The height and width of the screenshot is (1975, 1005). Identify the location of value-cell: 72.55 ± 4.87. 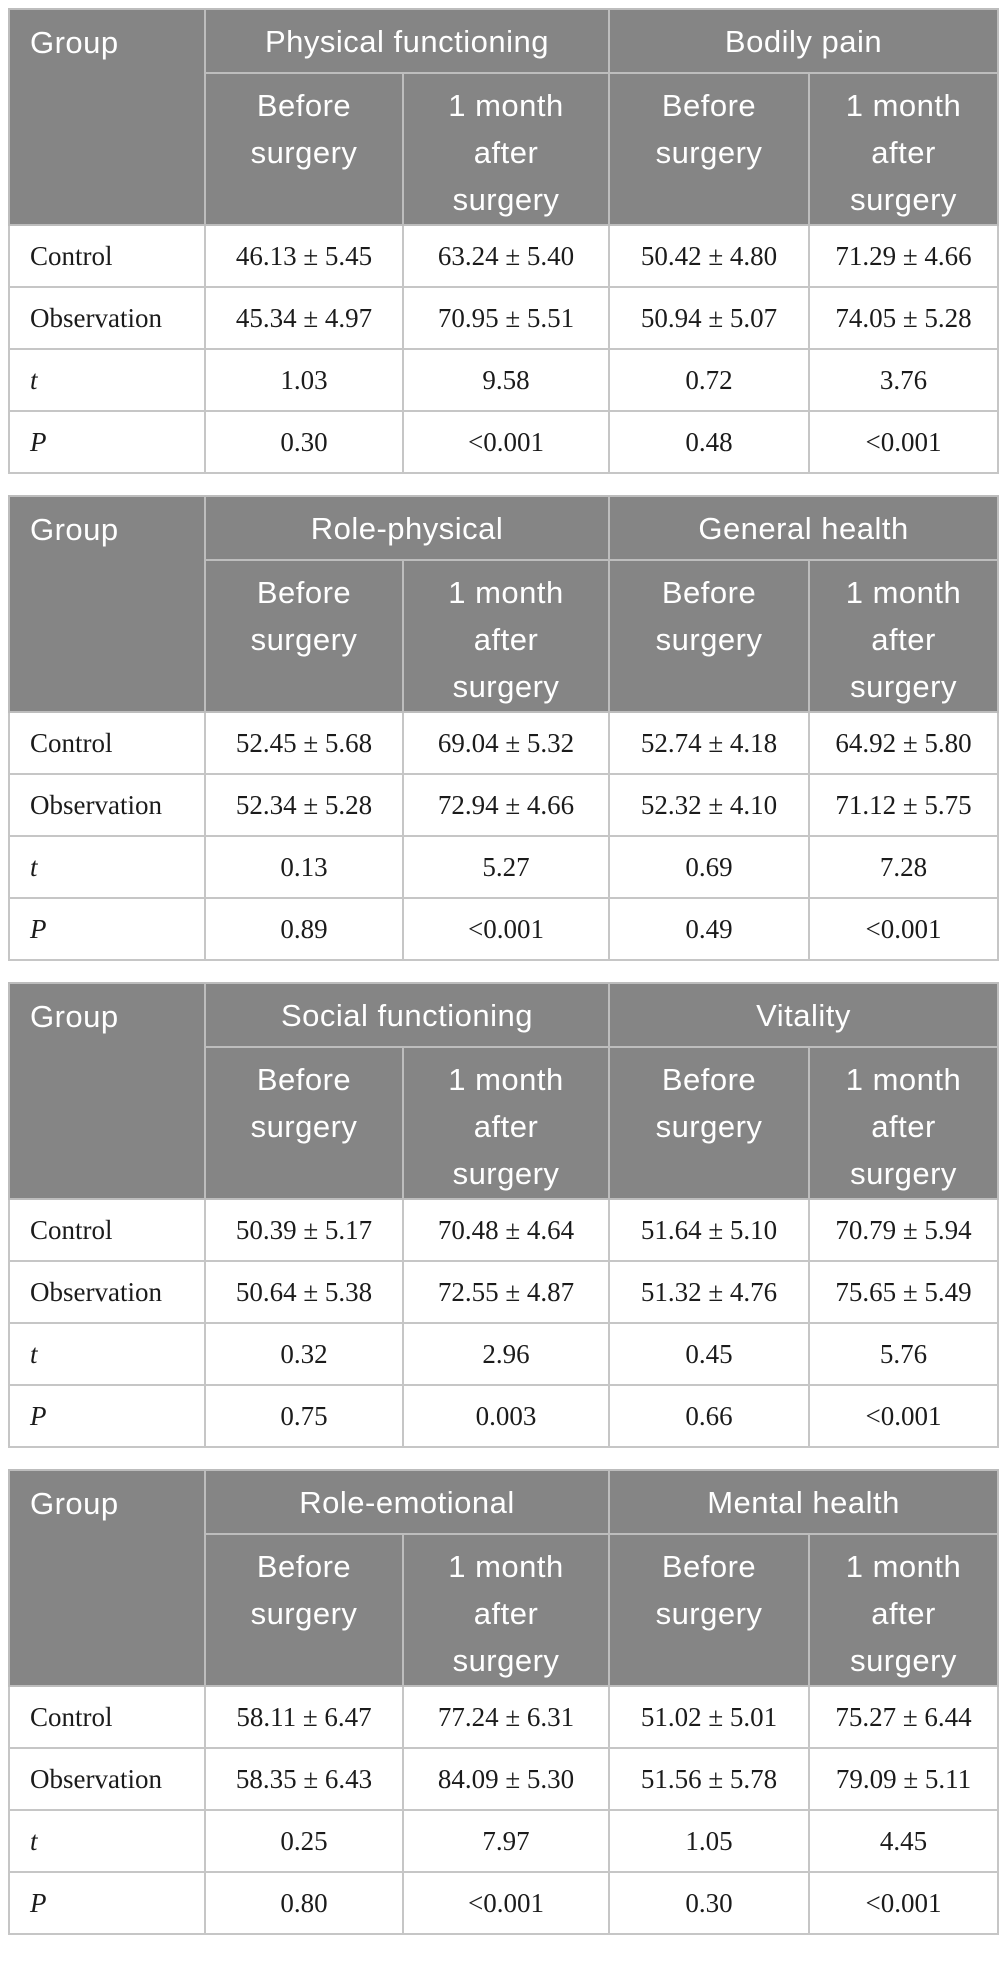
(506, 1292).